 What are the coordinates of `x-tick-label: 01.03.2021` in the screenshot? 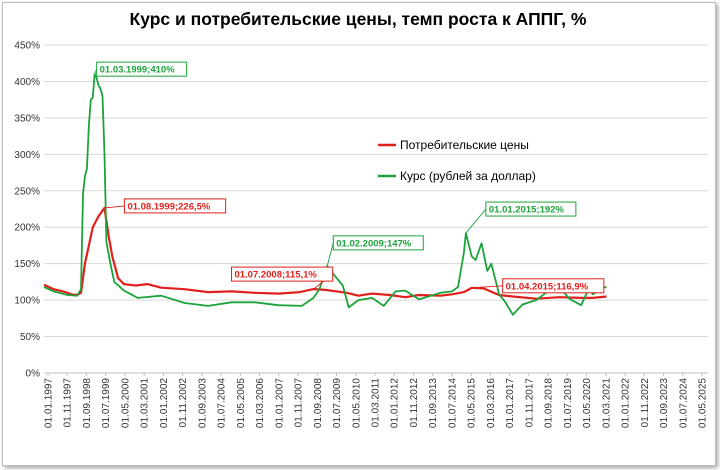 It's located at (606, 403).